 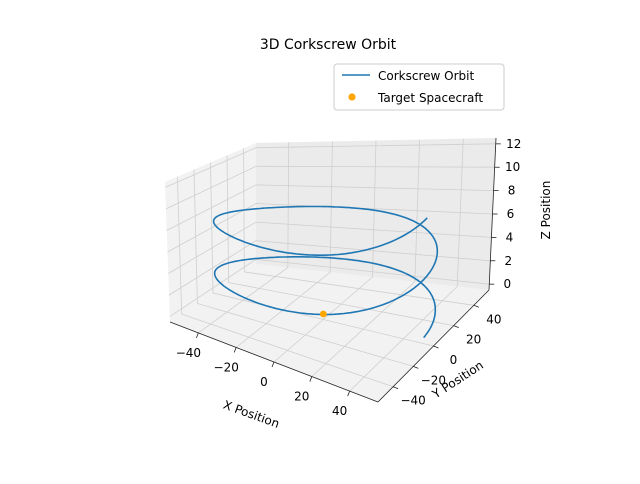 I want to click on legend-label-orbit: Corkscrew Orbit, so click(x=426, y=76).